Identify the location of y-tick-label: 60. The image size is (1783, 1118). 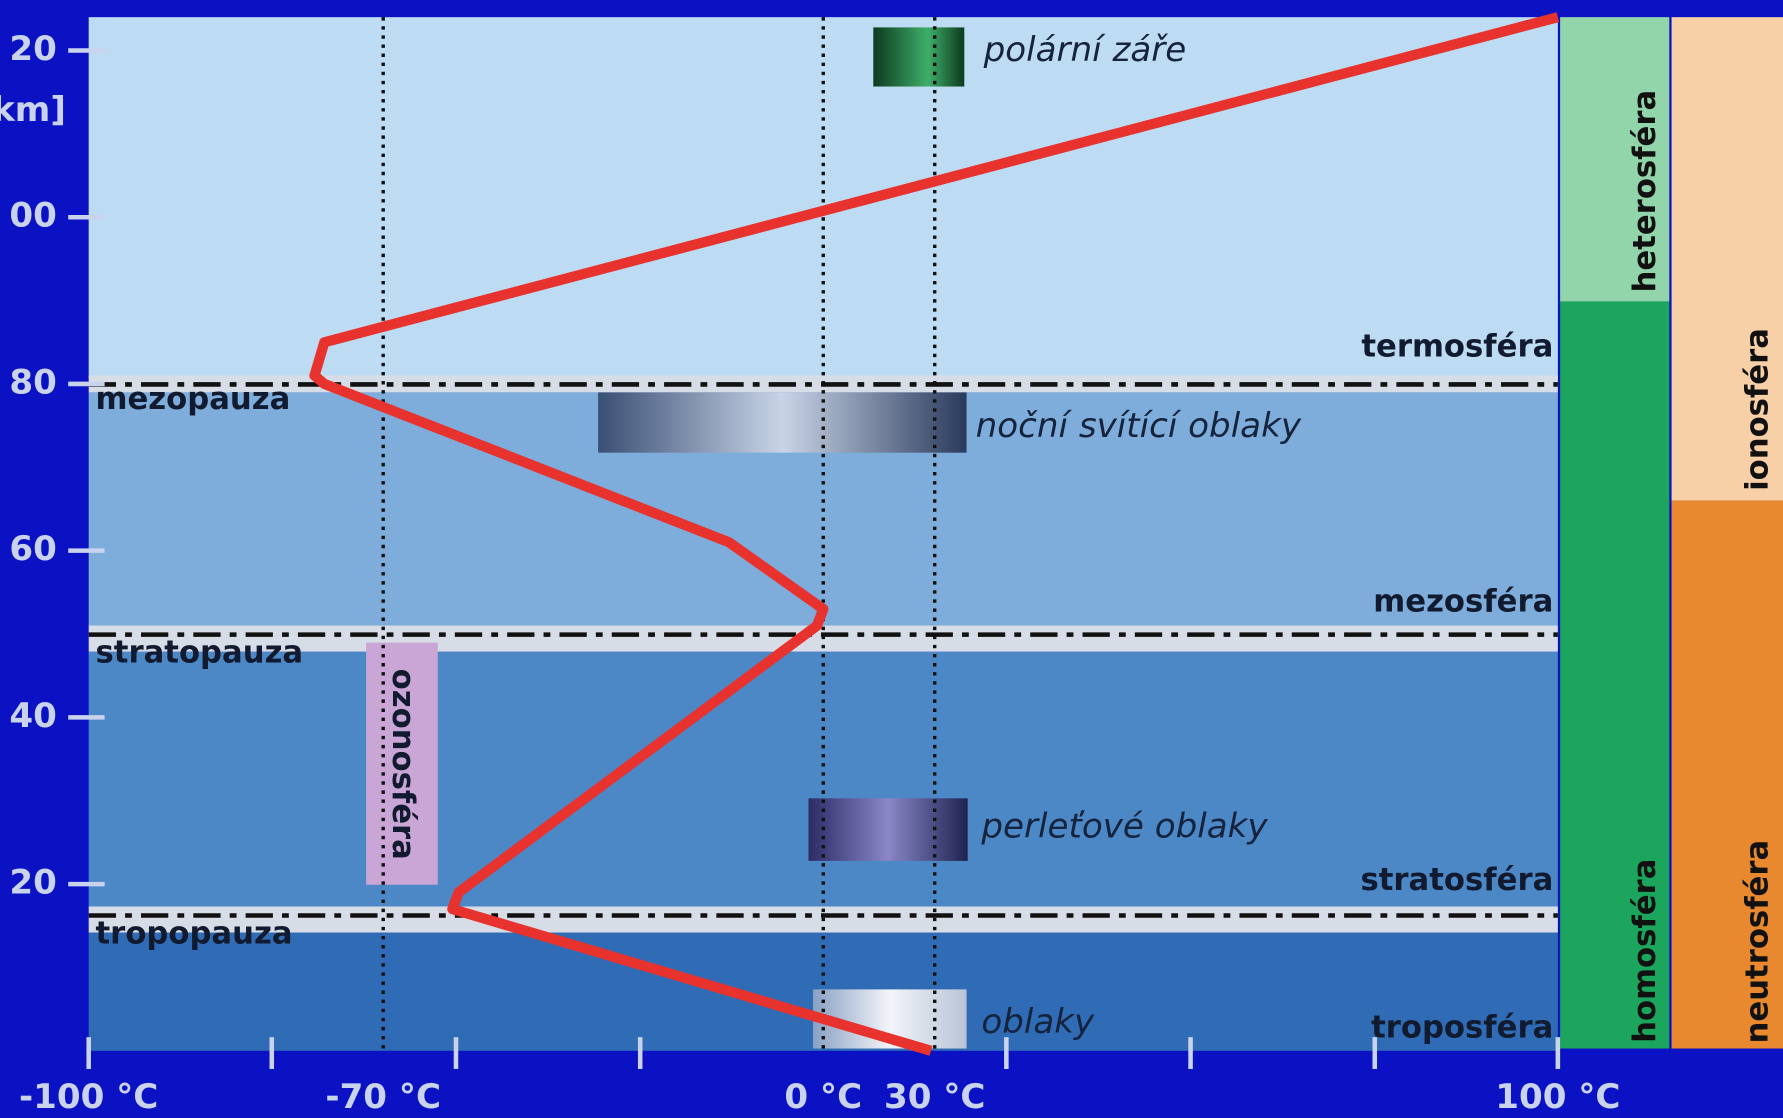
(32, 549).